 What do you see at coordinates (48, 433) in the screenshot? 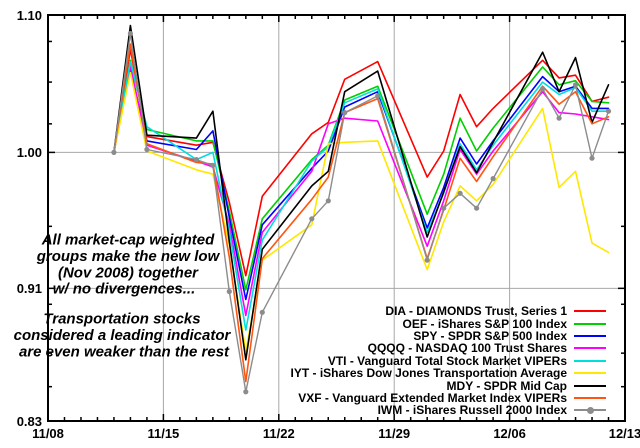
I see `x-axis-label: 11/08` at bounding box center [48, 433].